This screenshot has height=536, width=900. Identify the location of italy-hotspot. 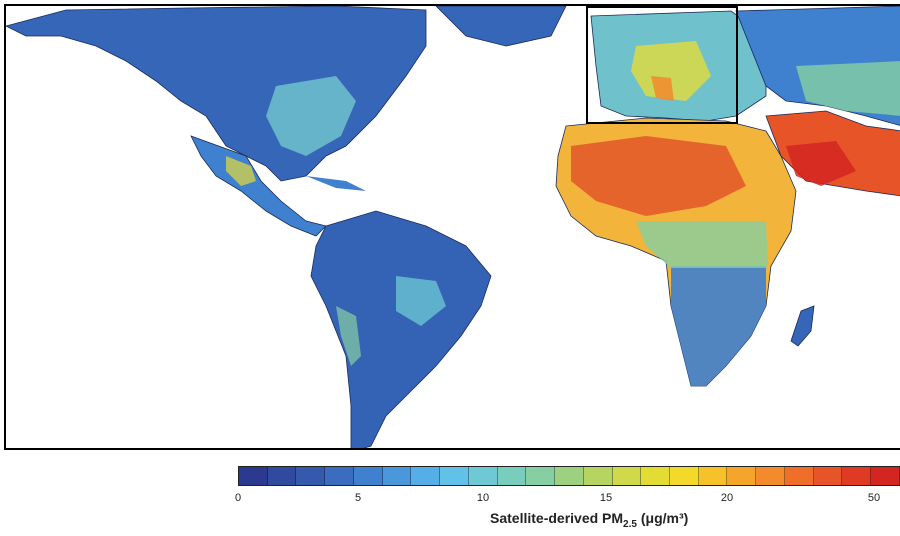
(662, 88).